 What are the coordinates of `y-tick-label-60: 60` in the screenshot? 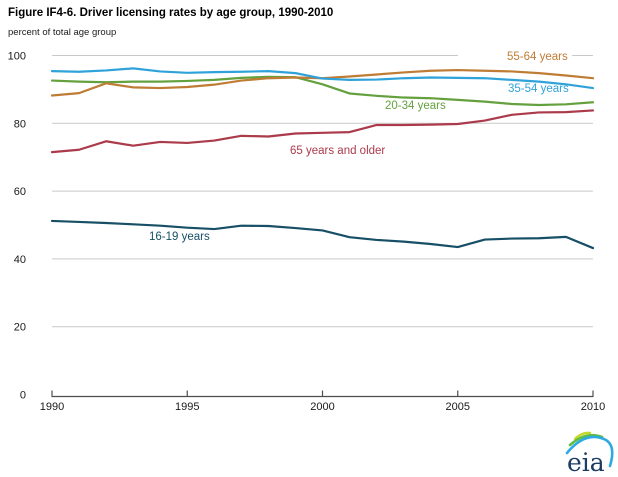 It's located at (20, 192).